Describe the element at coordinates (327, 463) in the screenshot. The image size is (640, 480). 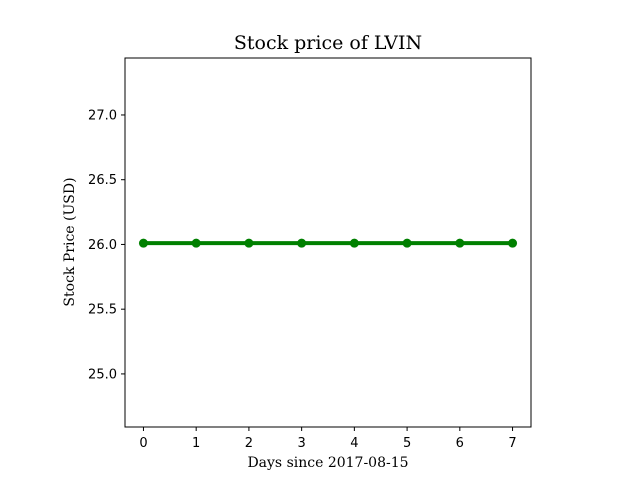
I see `x-axis-label: Days since 2017-08-15` at that location.